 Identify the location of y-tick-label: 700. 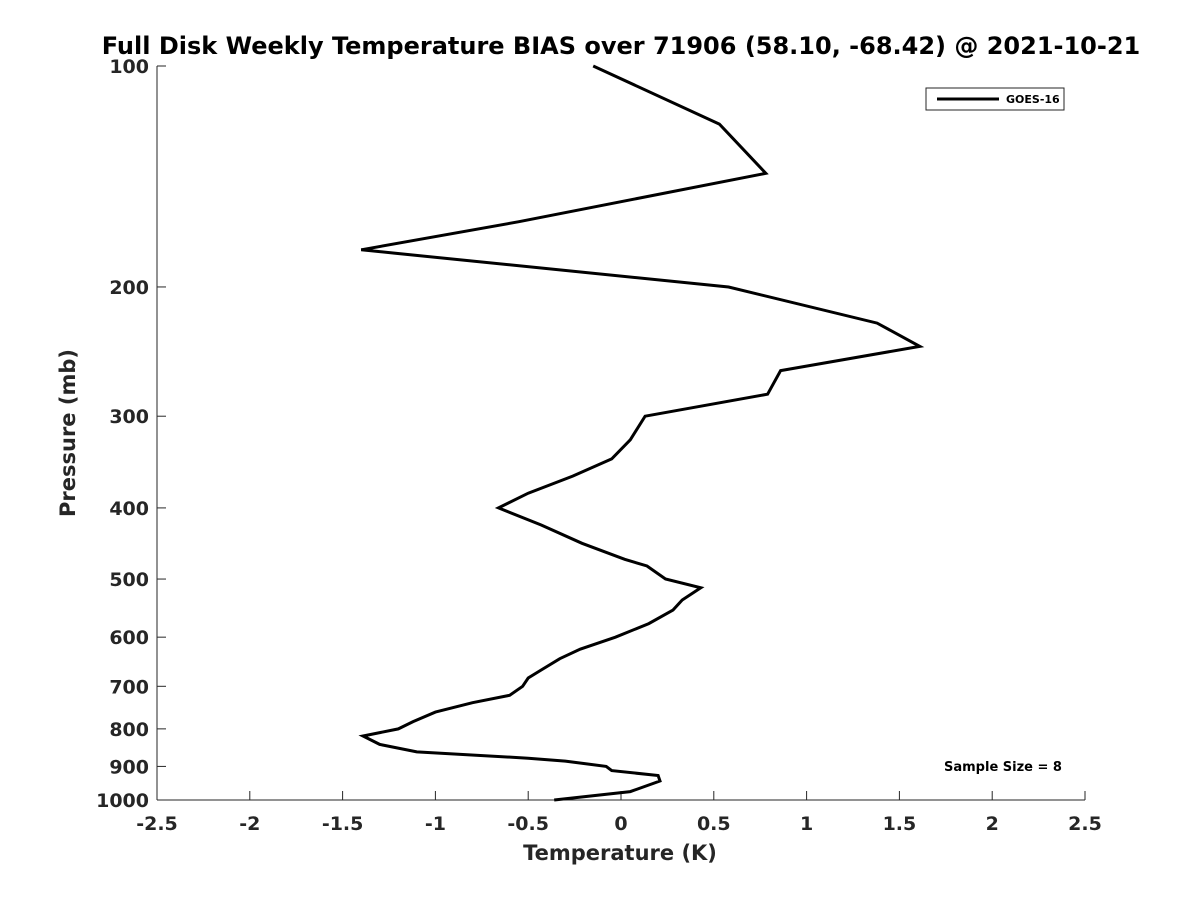
(129, 687).